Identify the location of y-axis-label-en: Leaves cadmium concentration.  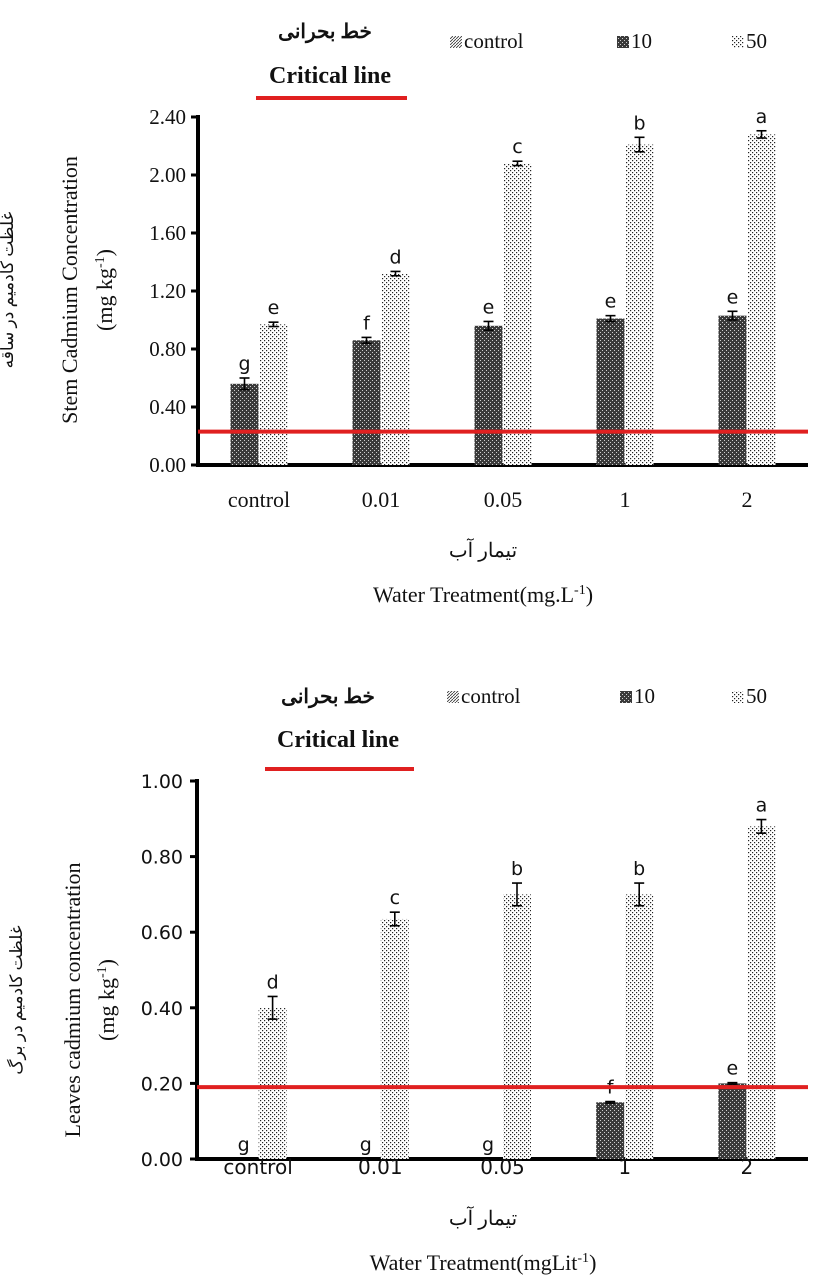
(72, 1000).